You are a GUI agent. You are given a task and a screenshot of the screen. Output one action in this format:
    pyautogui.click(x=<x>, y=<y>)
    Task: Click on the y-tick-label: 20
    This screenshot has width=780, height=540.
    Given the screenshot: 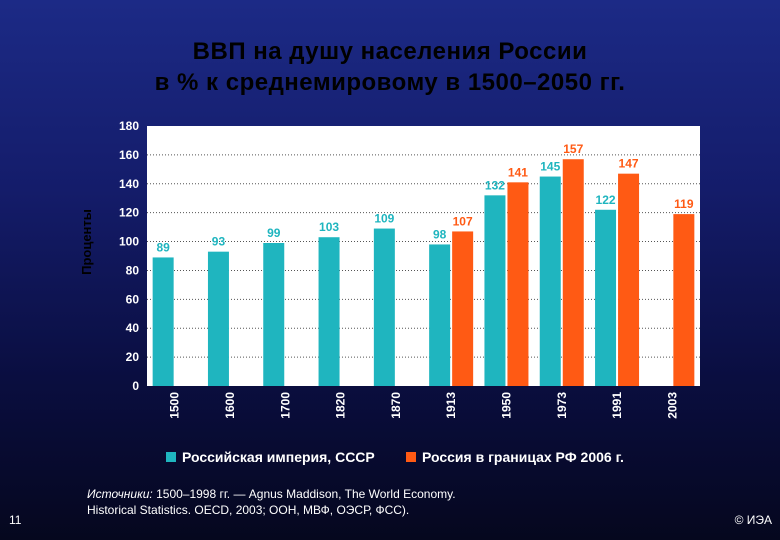 What is the action you would take?
    pyautogui.click(x=133, y=357)
    